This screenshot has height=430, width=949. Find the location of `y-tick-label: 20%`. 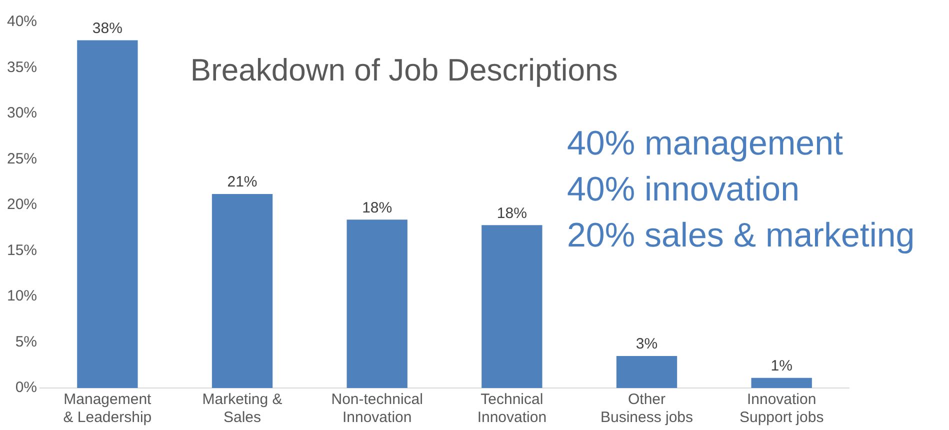

y-tick-label: 20% is located at coordinates (22, 205).